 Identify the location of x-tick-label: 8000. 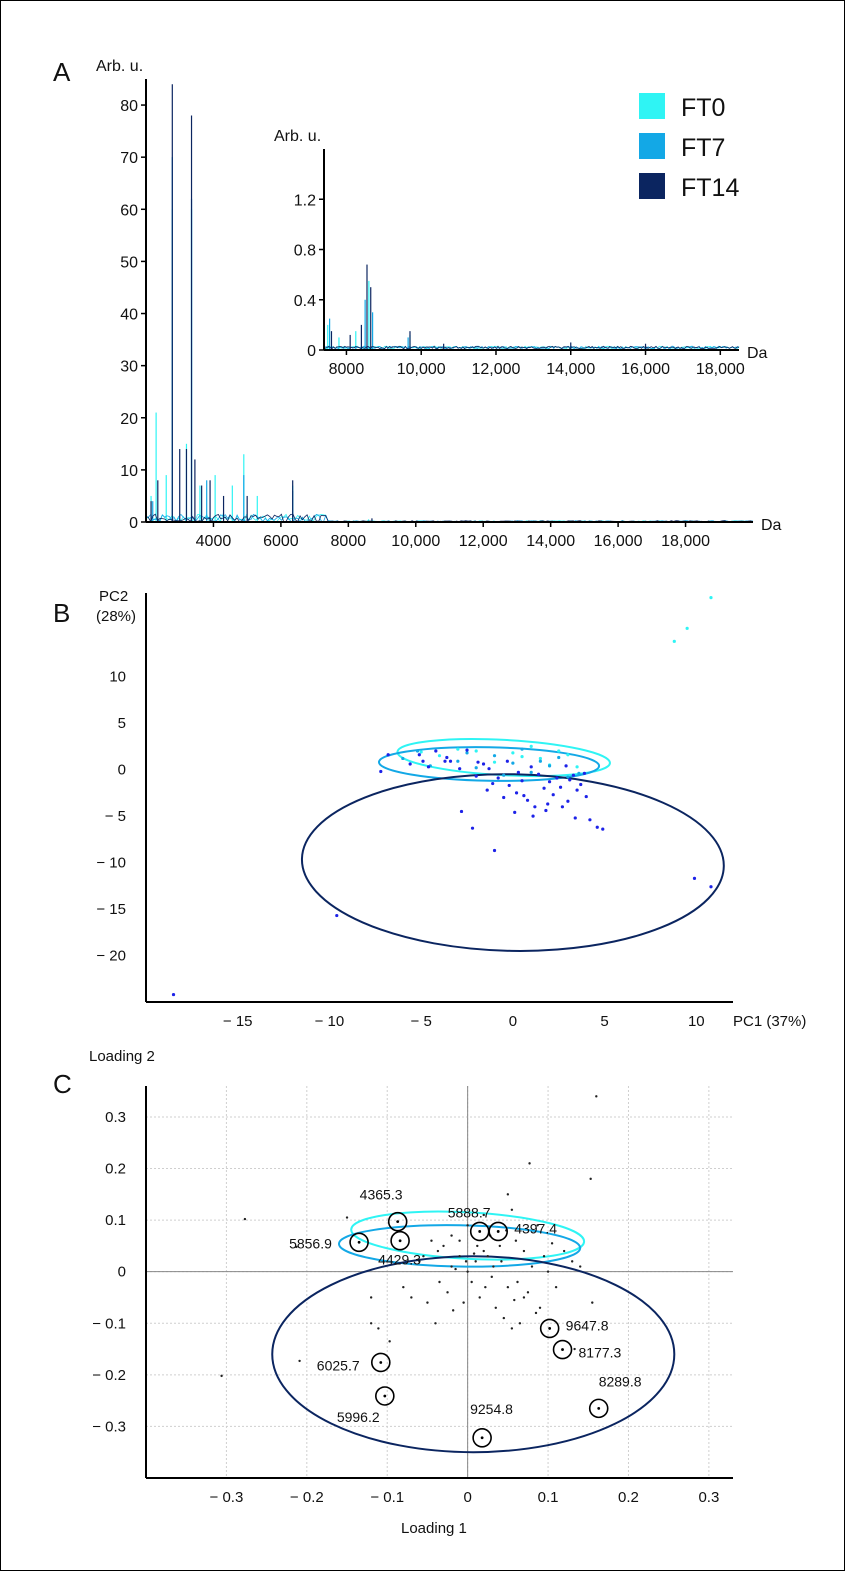
(349, 541).